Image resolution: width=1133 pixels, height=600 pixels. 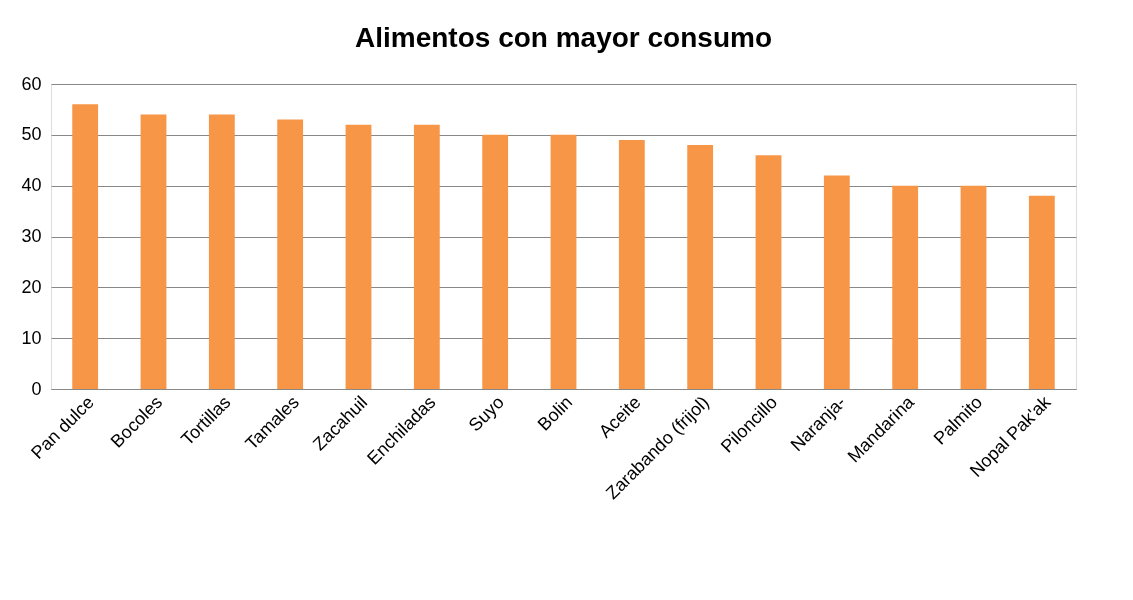 I want to click on y-tick-label: 40, so click(x=31, y=185).